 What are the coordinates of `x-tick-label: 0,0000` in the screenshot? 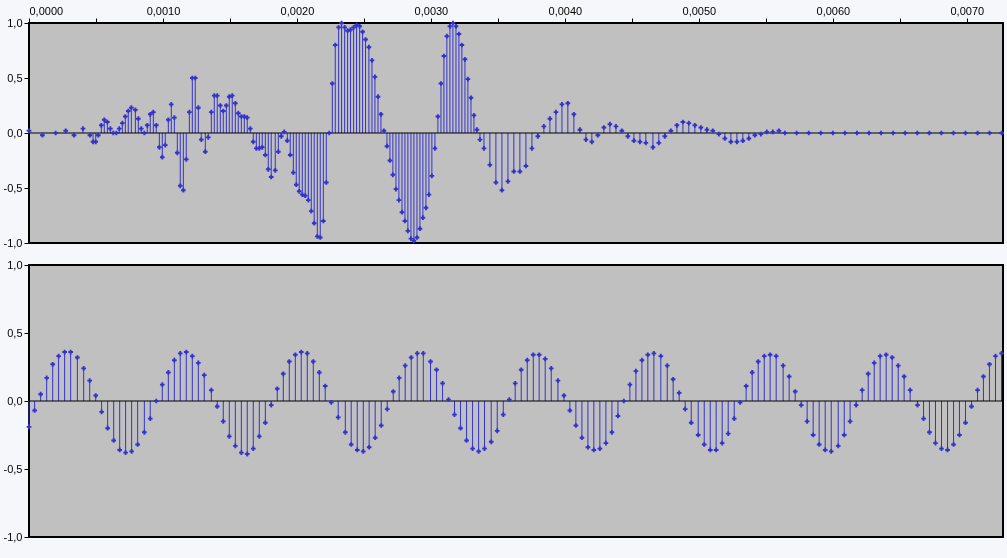 It's located at (46, 10).